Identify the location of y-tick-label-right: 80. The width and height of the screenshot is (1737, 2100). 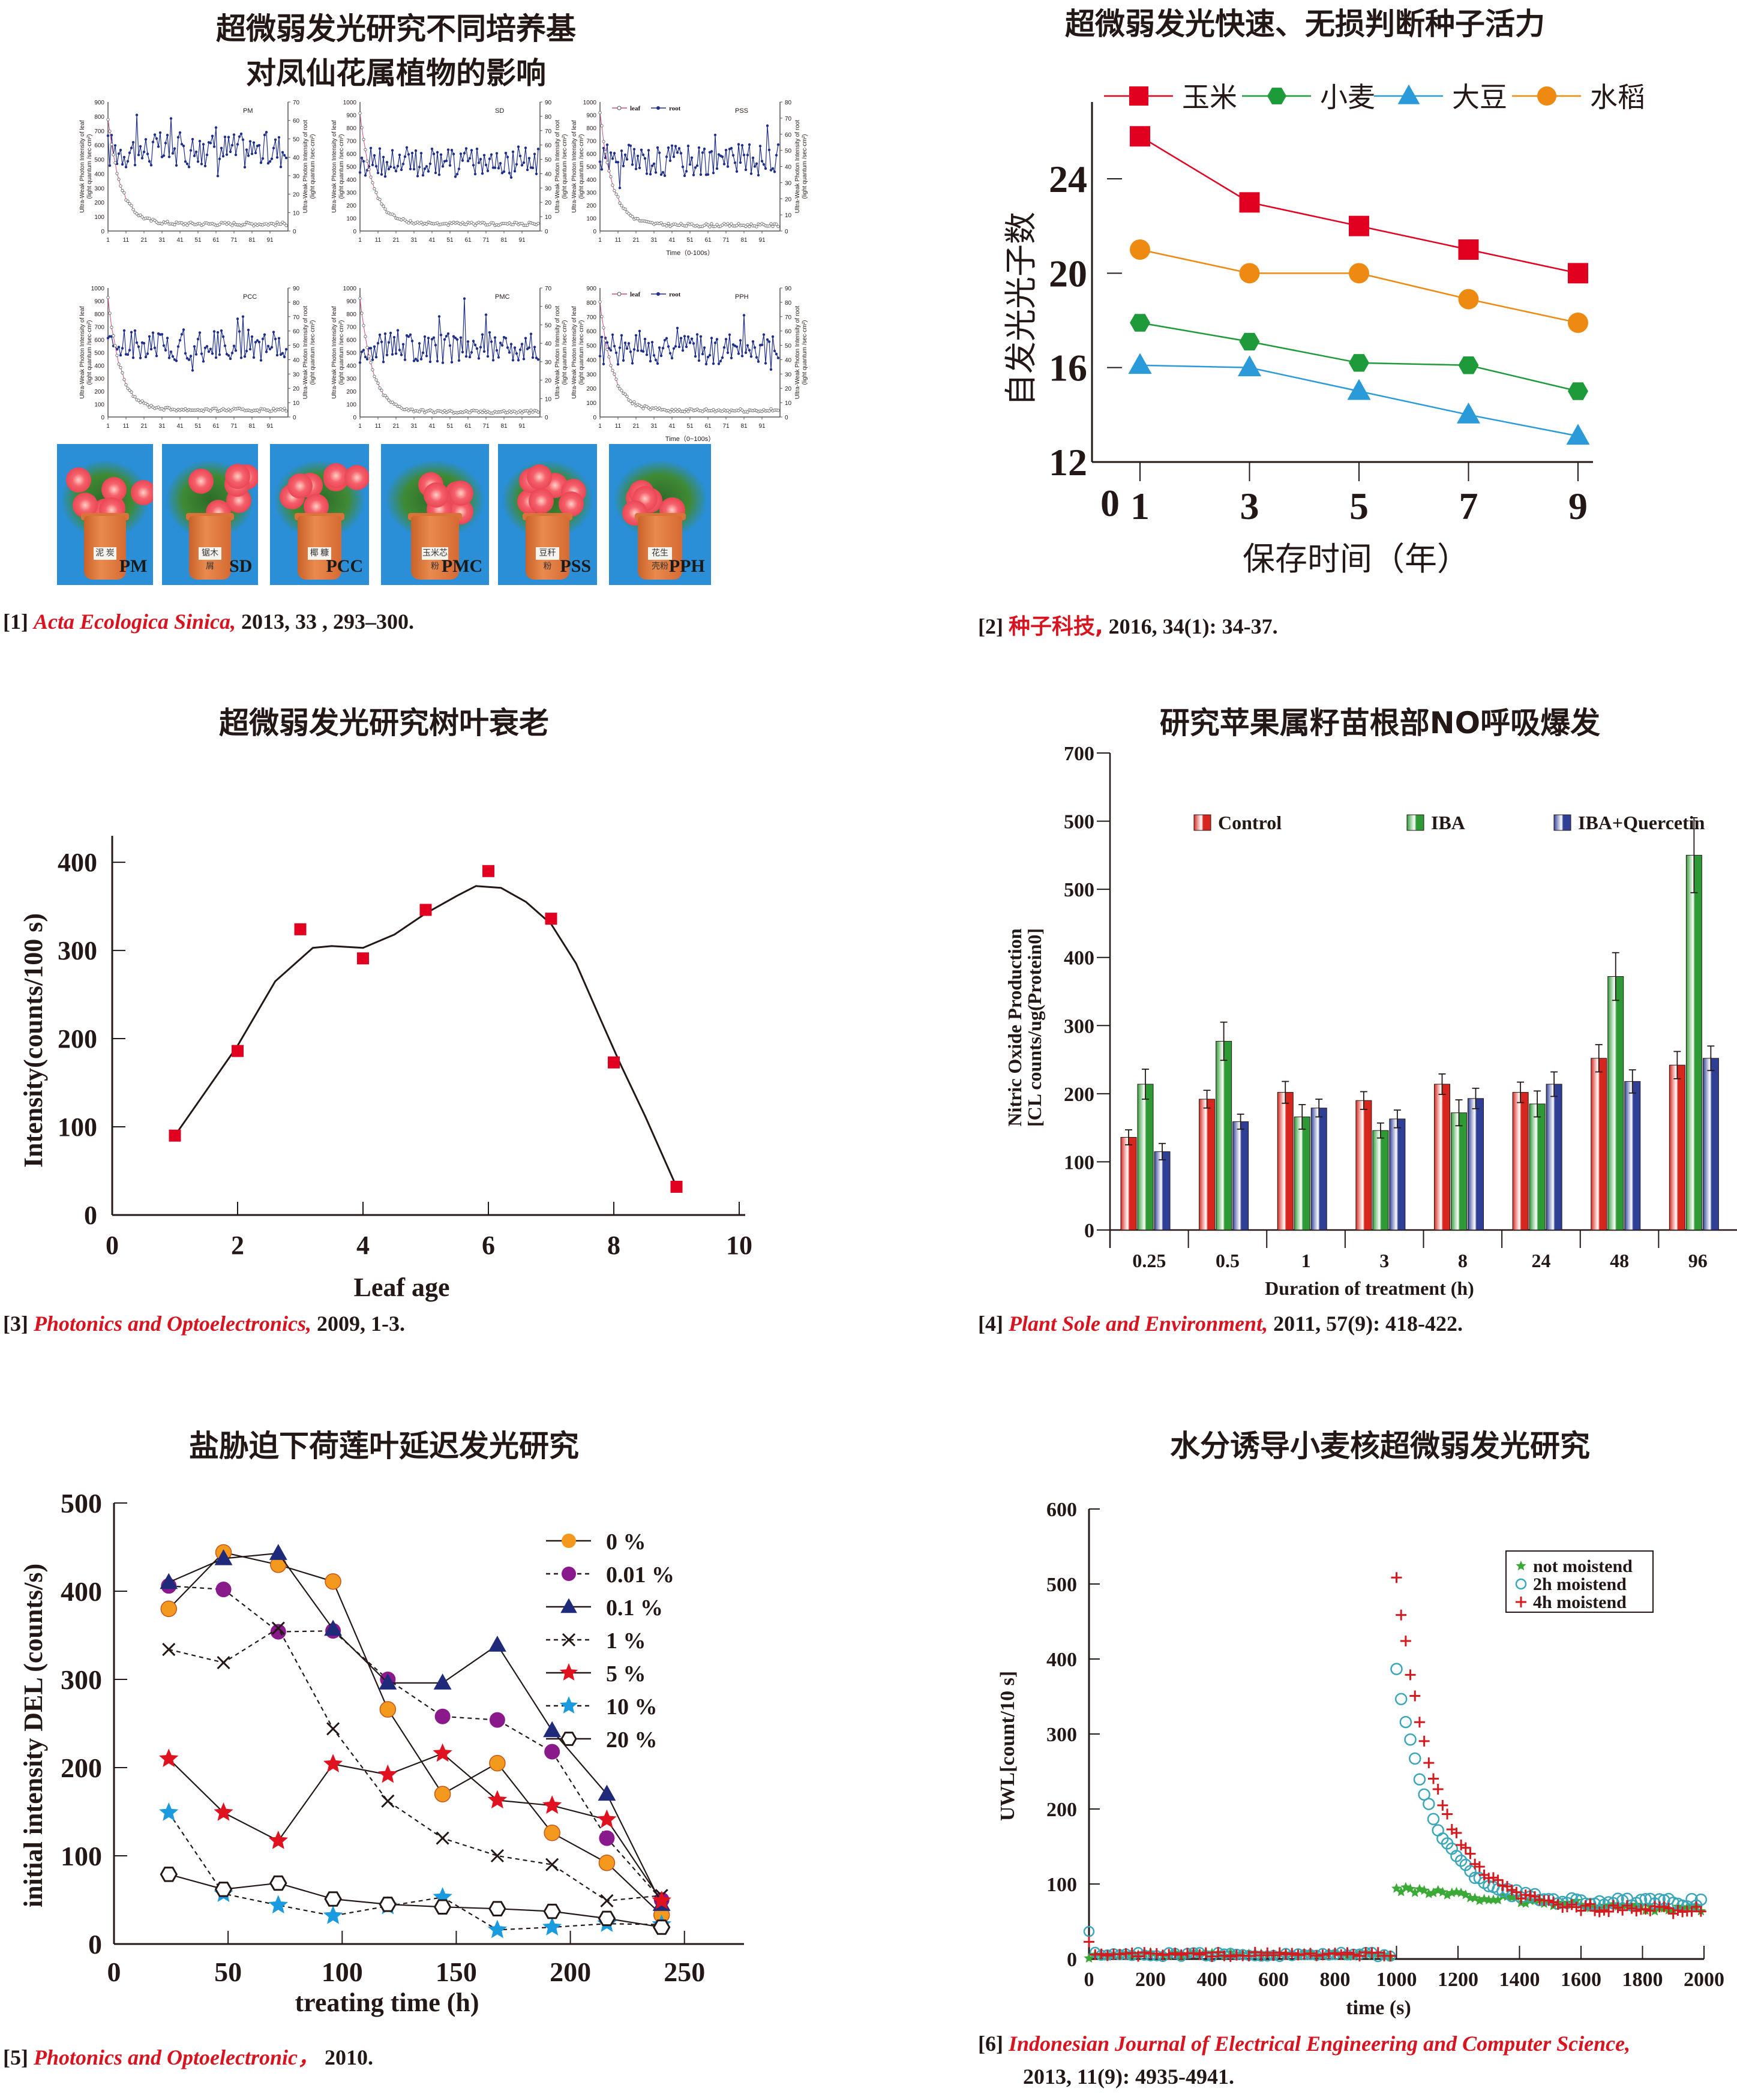
(788, 103).